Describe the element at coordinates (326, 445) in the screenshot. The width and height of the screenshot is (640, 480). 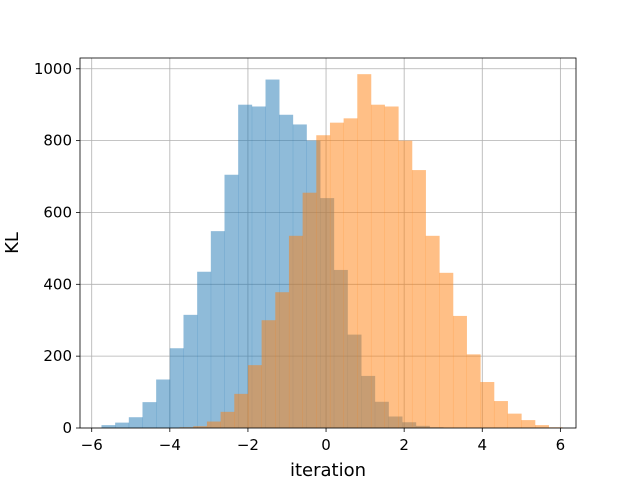
I see `x-tick-label: 0` at that location.